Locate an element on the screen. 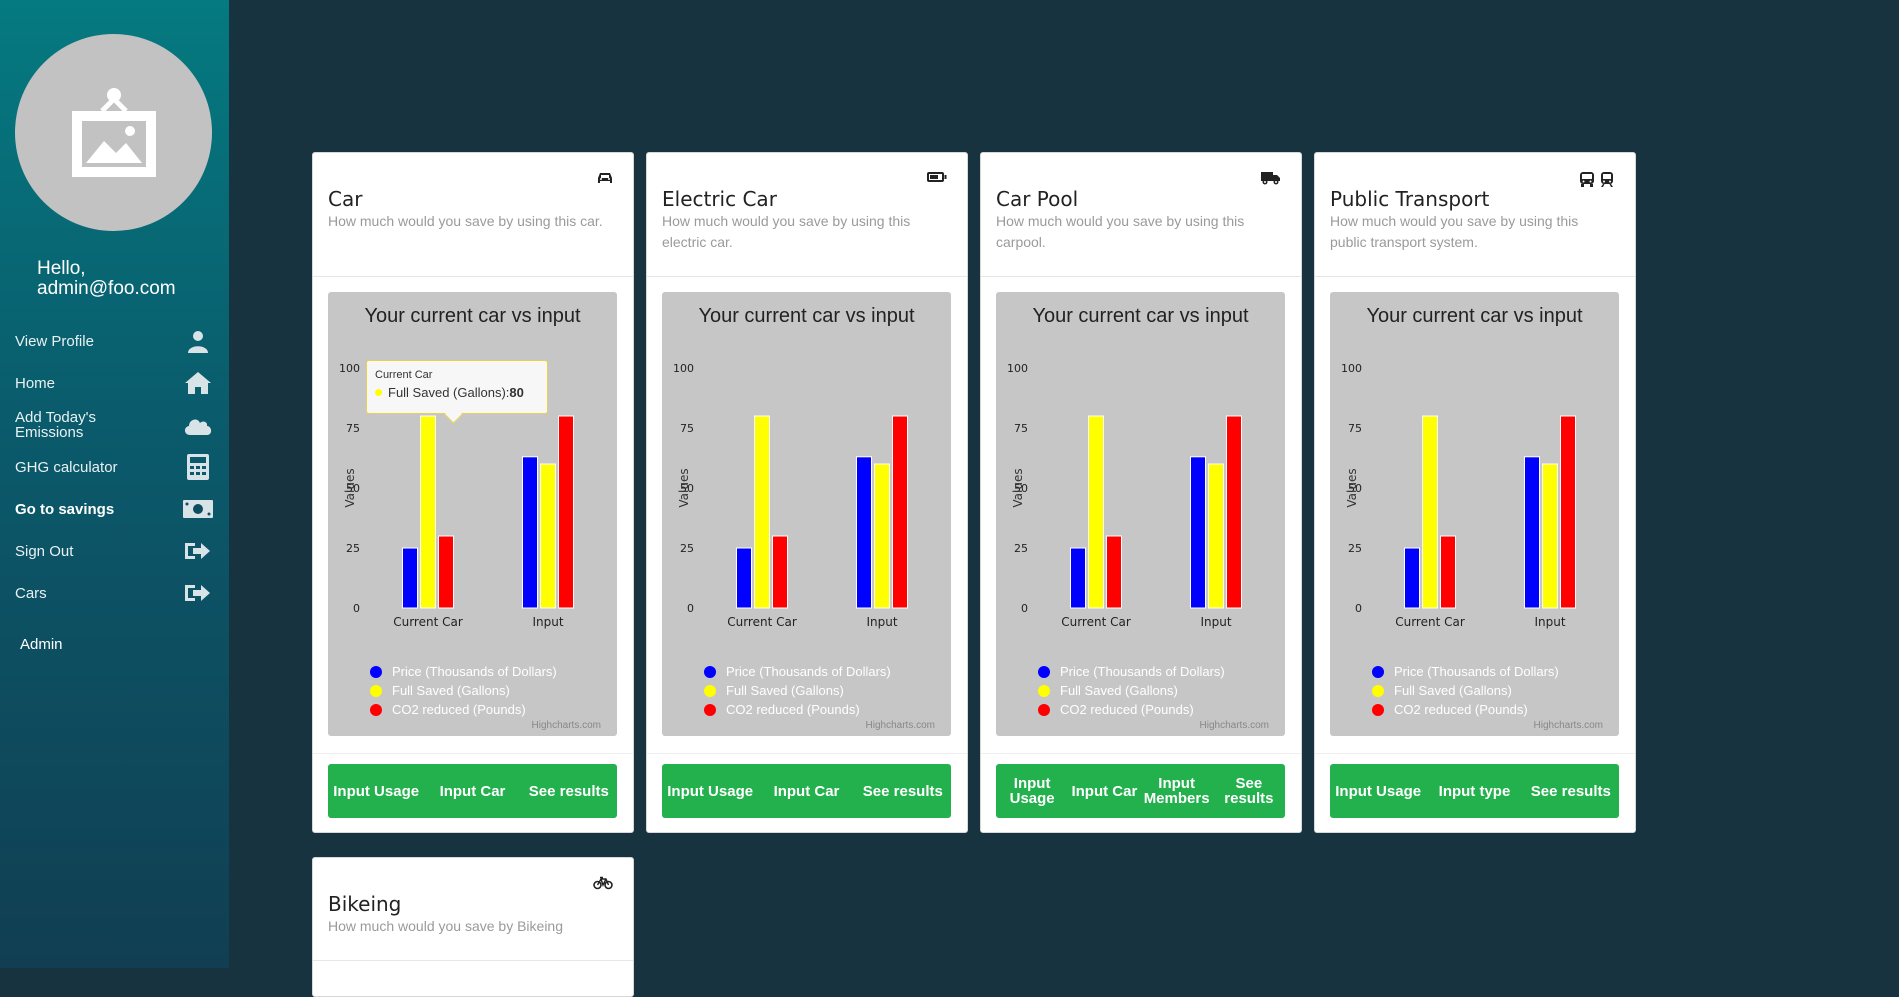 This screenshot has height=997, width=1899. chart-title: Your current car vs input is located at coordinates (806, 316).